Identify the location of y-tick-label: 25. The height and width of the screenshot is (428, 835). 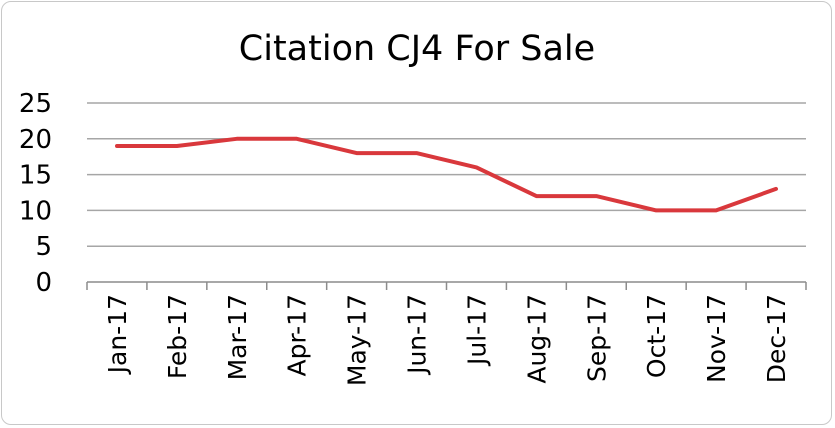
(35, 104).